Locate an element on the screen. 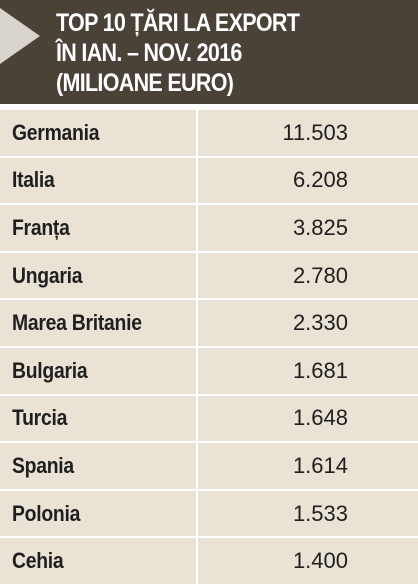 Image resolution: width=418 pixels, height=586 pixels. export-value: 6.208 is located at coordinates (320, 180).